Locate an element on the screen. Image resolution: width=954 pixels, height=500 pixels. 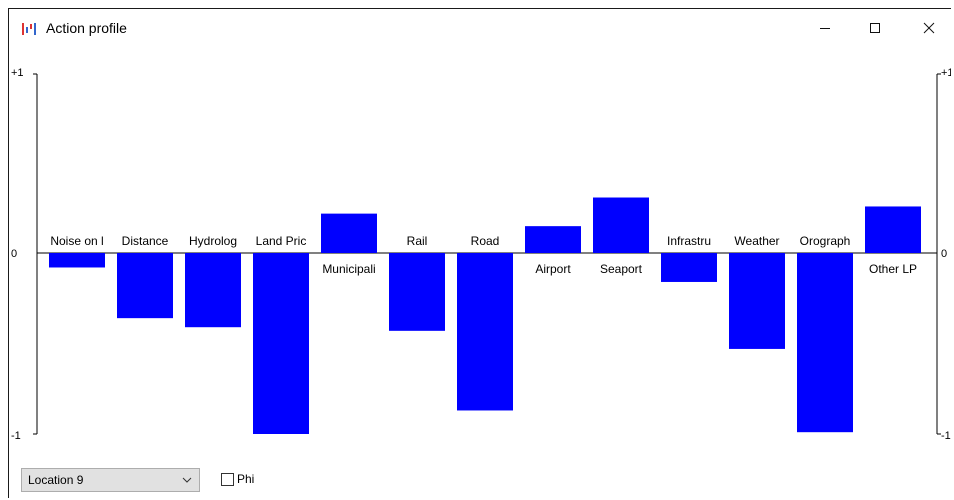
right-tick-label: +1 is located at coordinates (946, 73).